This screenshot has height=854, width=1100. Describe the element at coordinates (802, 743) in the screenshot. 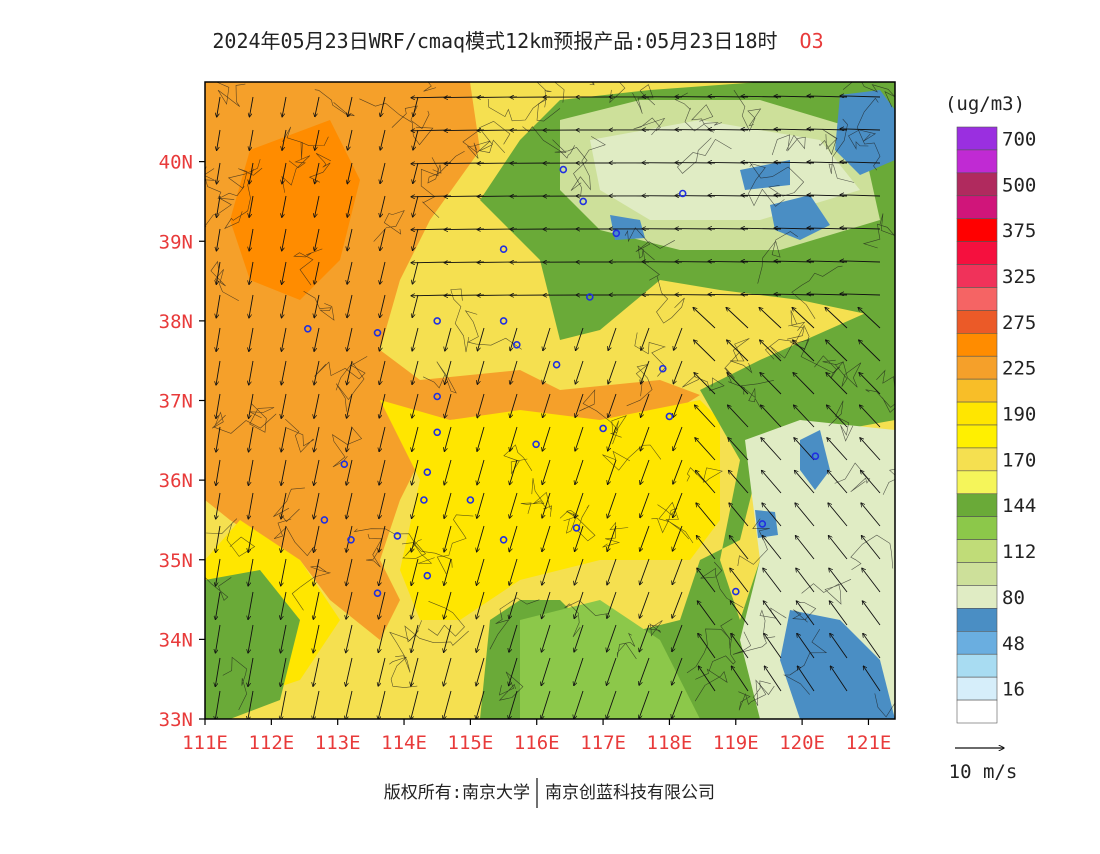

I see `longitude-tick-label: 120E` at that location.